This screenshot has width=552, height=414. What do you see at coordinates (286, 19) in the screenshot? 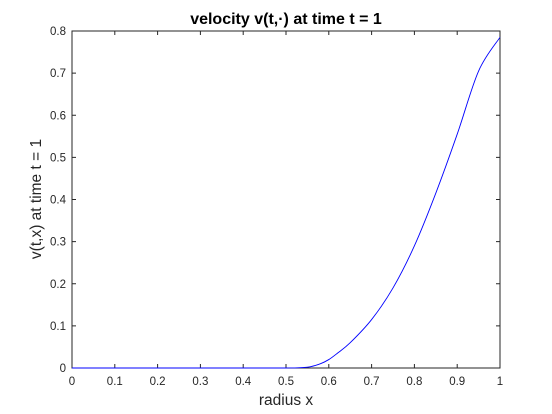
I see `chart-title: velocity v(t,·) at time t = 1` at bounding box center [286, 19].